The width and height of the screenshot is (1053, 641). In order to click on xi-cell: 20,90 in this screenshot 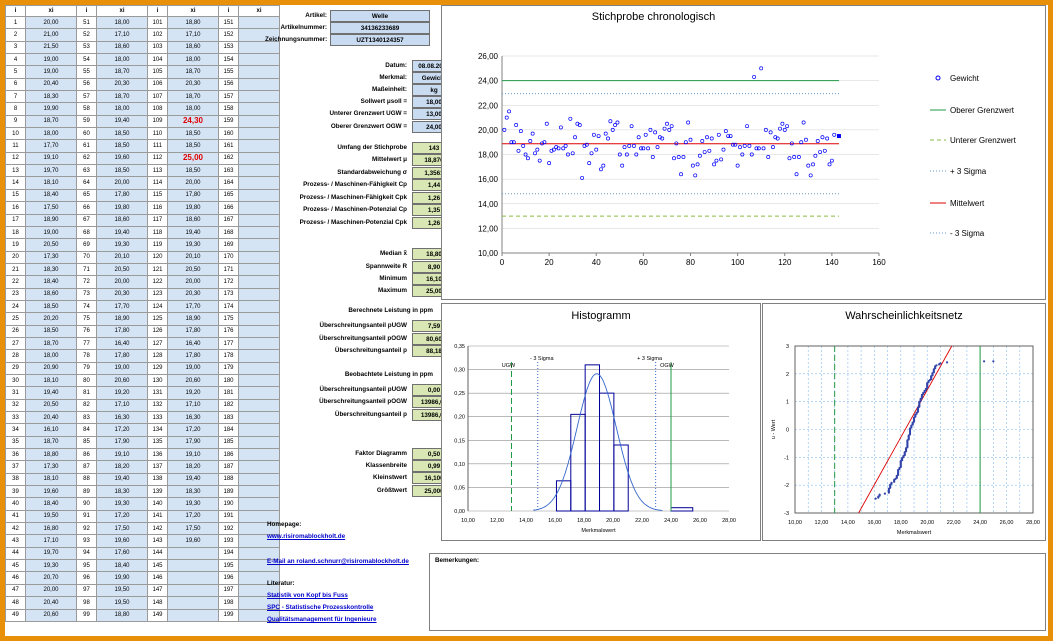, I will do `click(51, 368)`.